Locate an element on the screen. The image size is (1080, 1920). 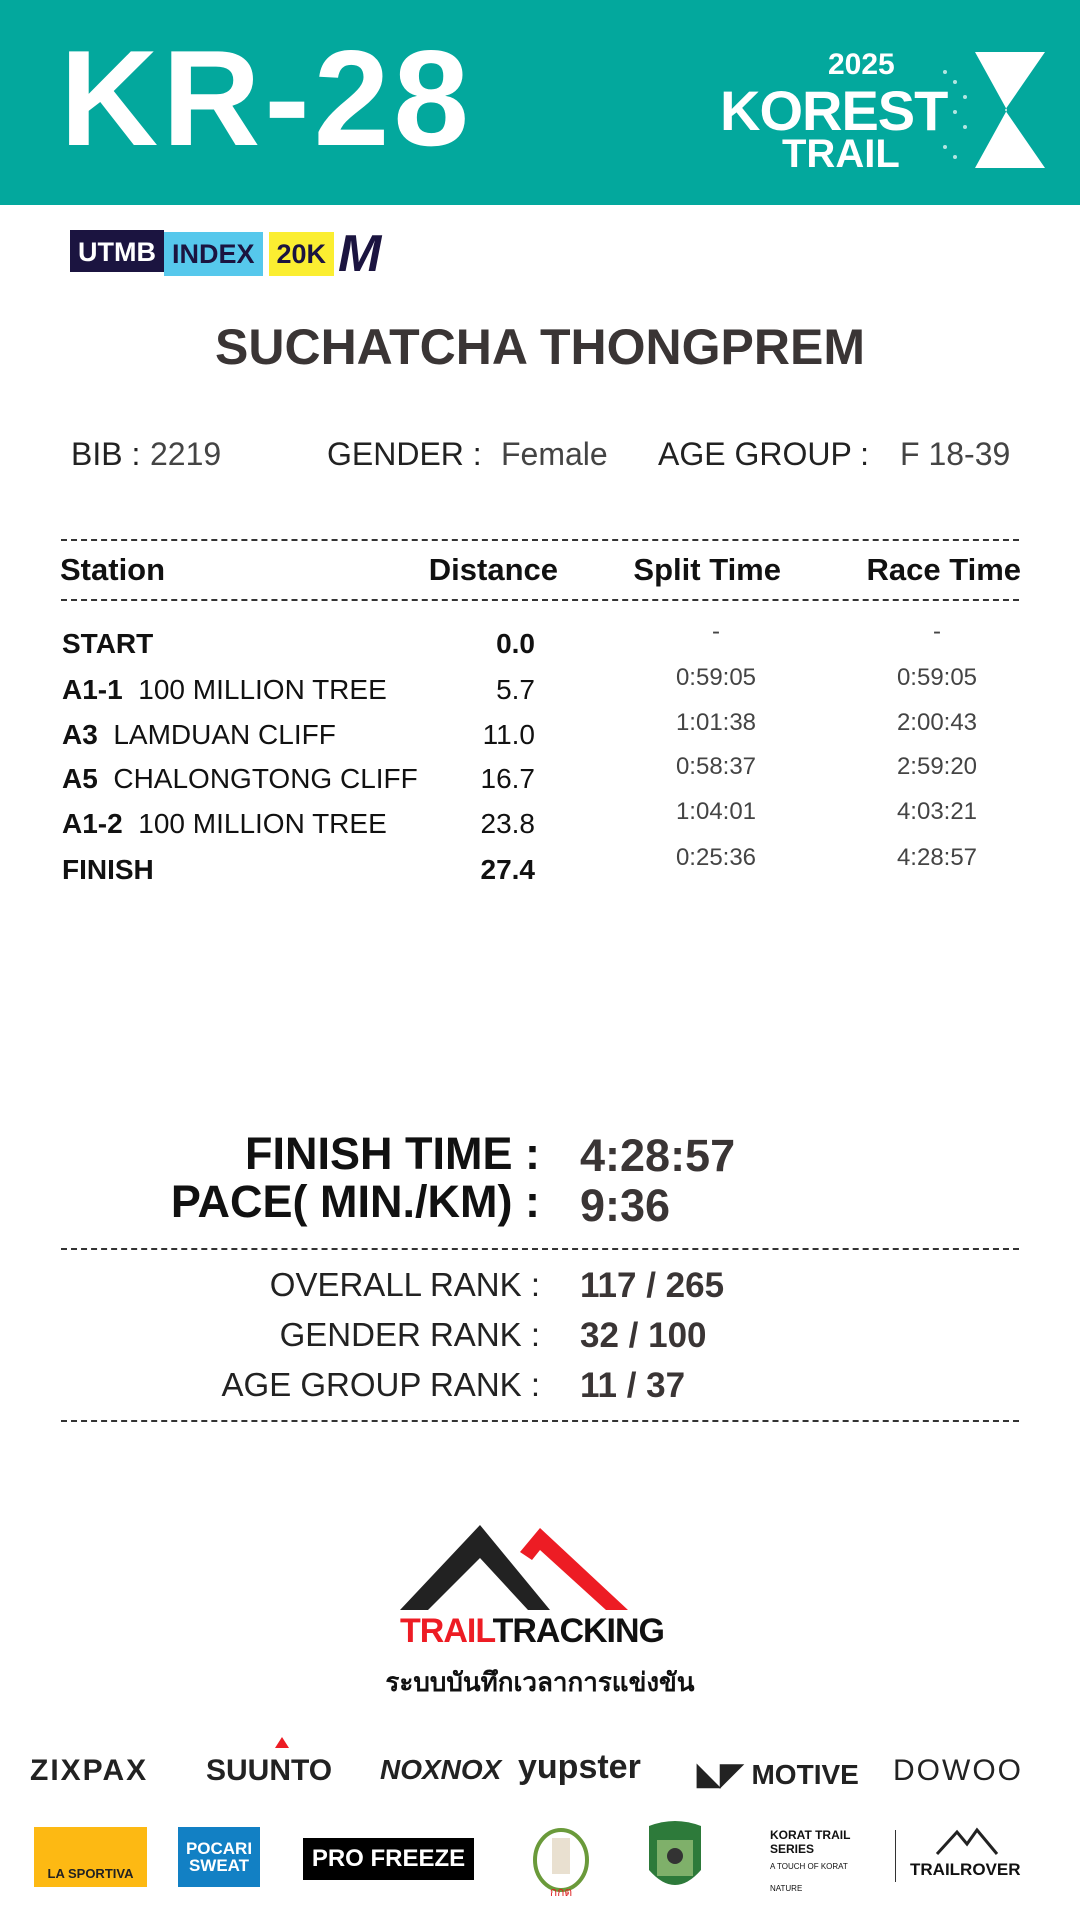
x-mark-icon is located at coordinates (994, 110).